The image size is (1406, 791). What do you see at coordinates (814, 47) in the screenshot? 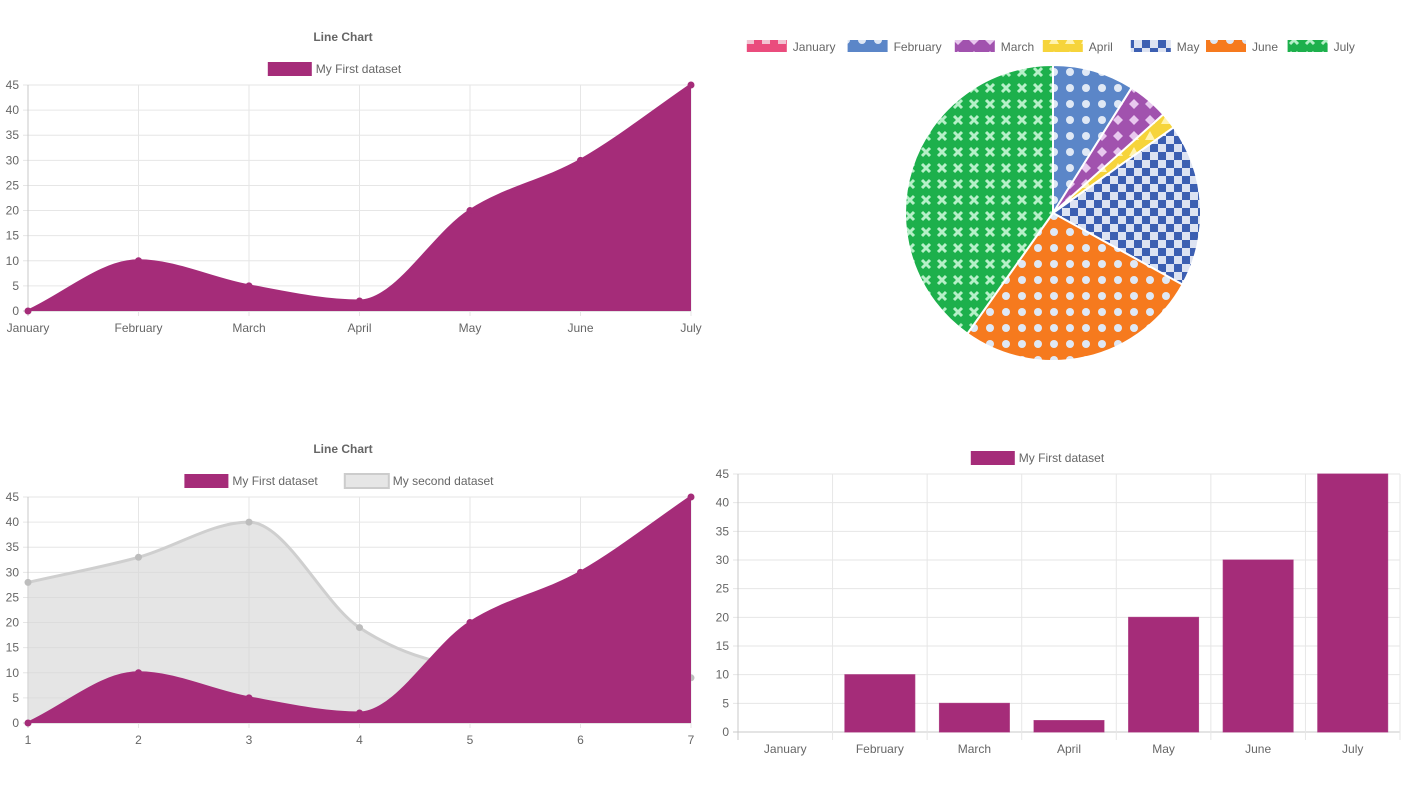
I see `legend-label: January` at bounding box center [814, 47].